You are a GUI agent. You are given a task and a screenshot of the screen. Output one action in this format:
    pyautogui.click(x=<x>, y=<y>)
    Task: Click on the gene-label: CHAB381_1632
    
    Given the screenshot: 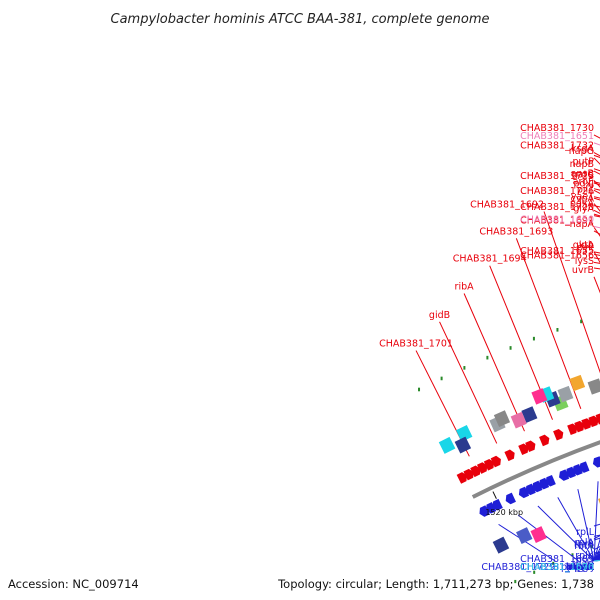 What is the action you would take?
    pyautogui.click(x=557, y=567)
    